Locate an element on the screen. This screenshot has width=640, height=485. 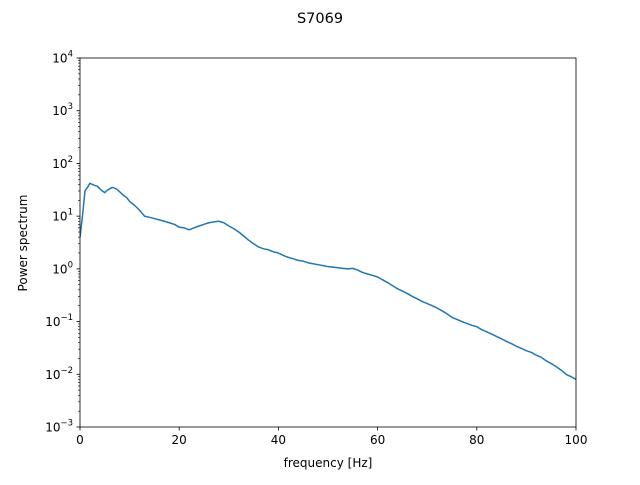
chart-title: S7069 is located at coordinates (320, 19).